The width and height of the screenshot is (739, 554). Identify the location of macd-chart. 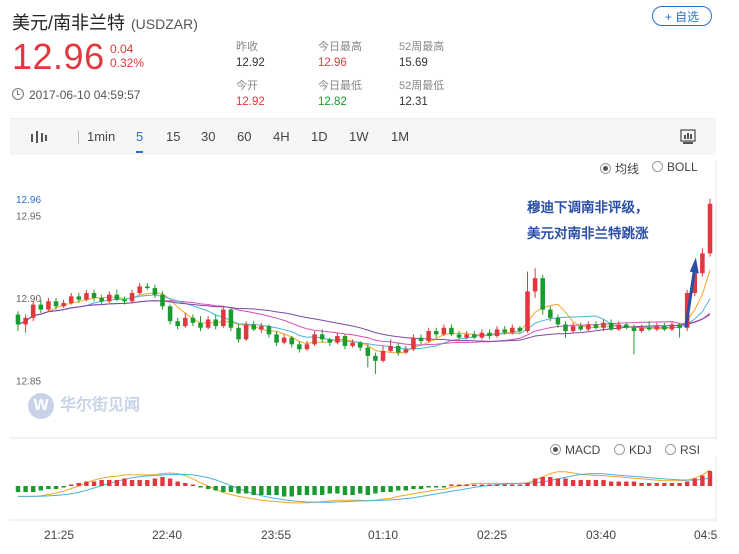
(369, 489).